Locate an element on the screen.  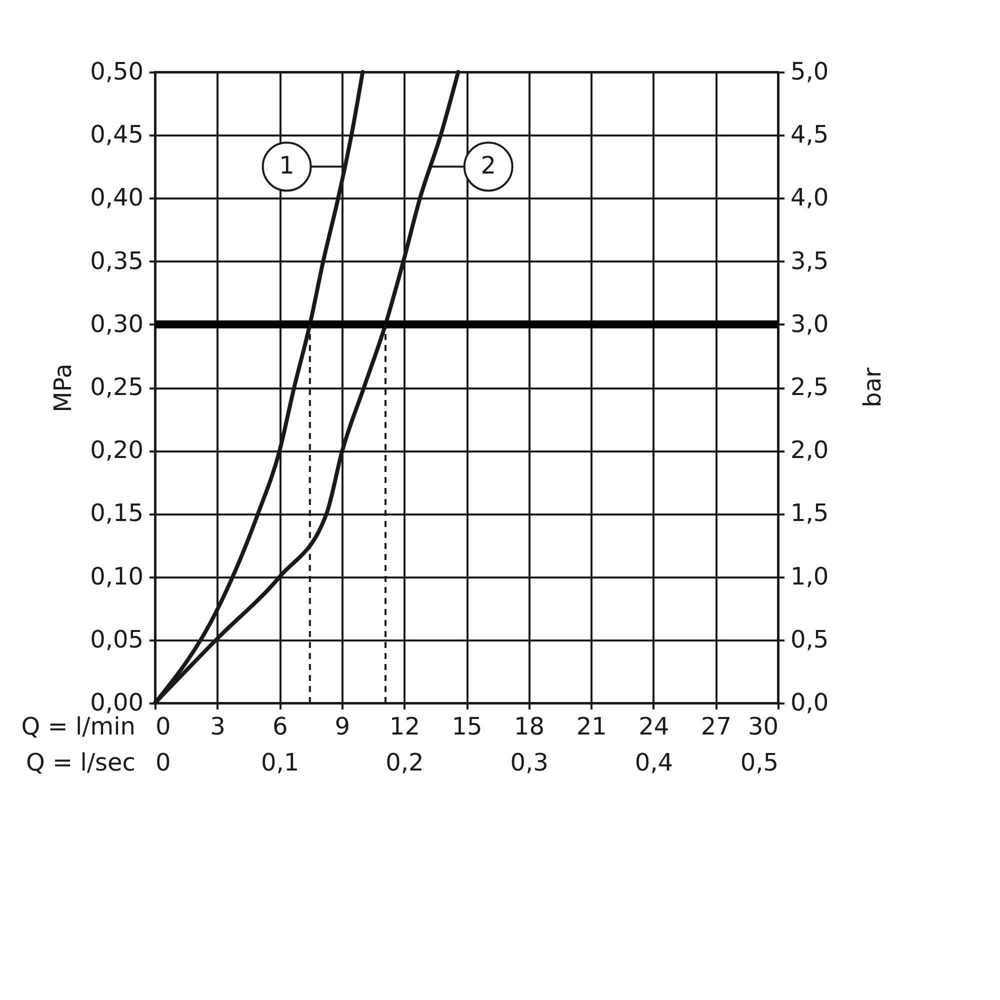
x-tick-label: 15 is located at coordinates (467, 726).